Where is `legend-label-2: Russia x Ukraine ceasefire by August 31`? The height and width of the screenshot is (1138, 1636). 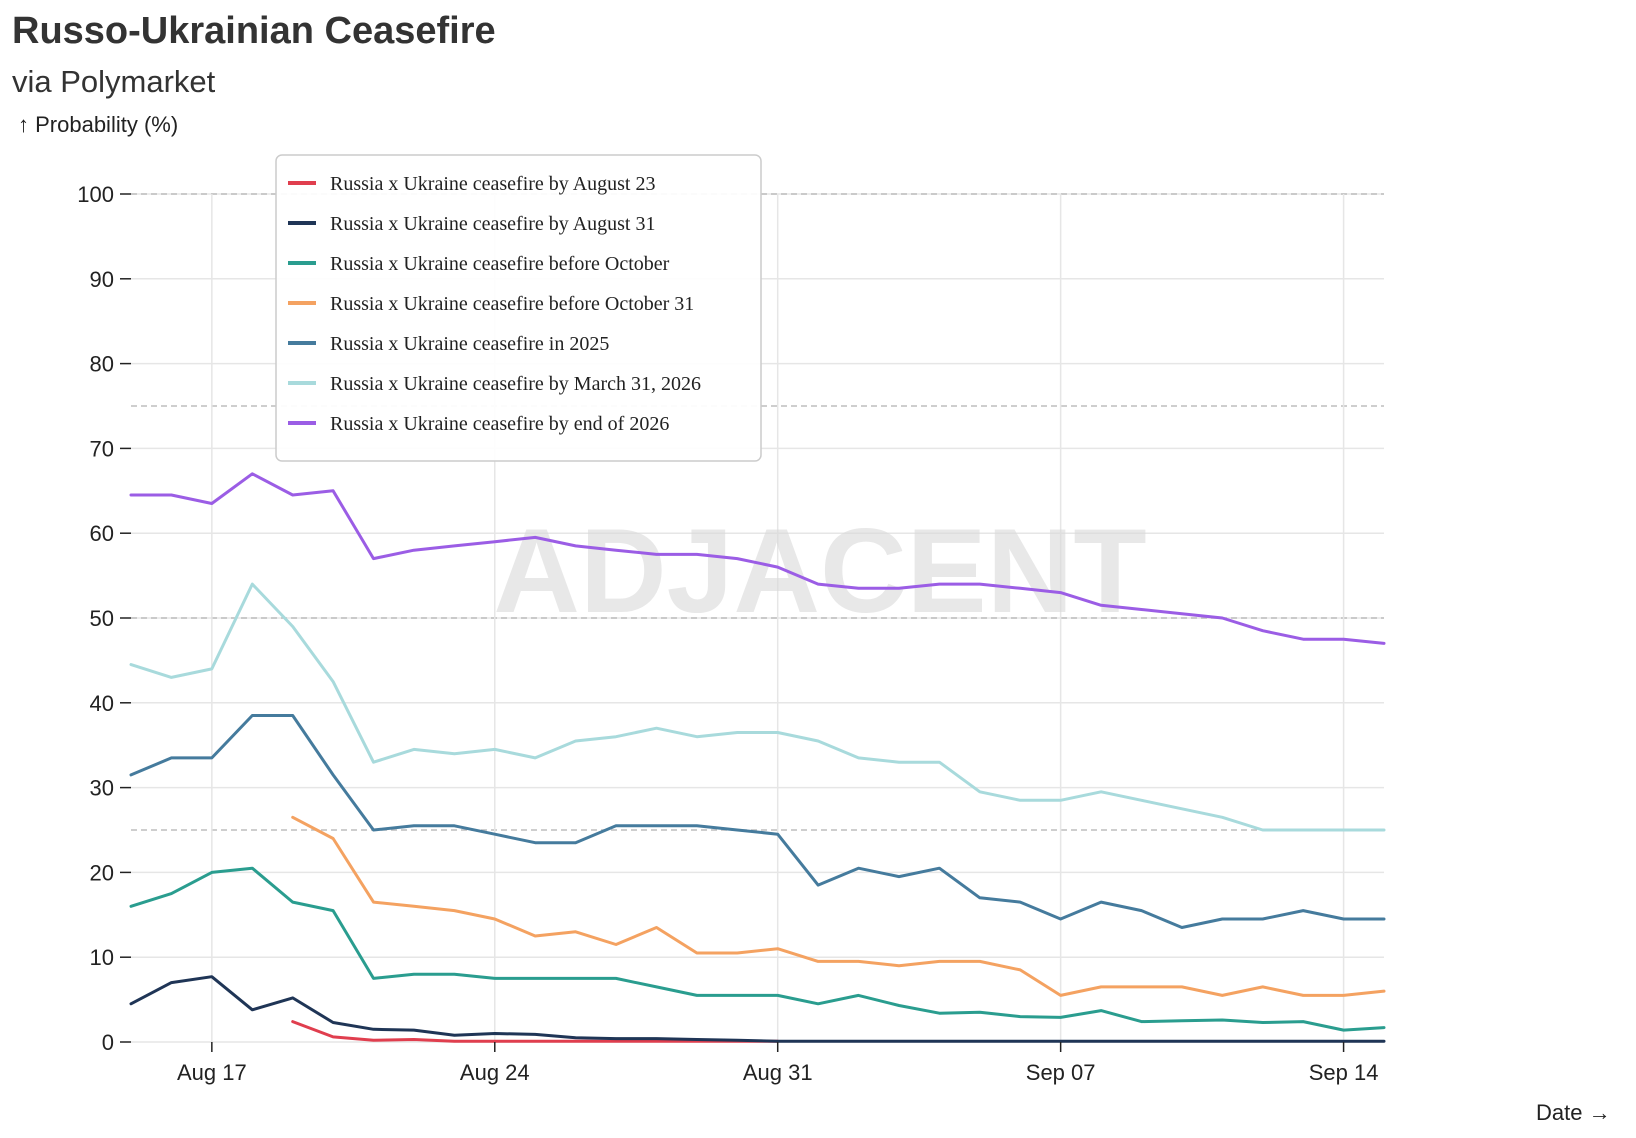 legend-label-2: Russia x Ukraine ceasefire by August 31 is located at coordinates (492, 224).